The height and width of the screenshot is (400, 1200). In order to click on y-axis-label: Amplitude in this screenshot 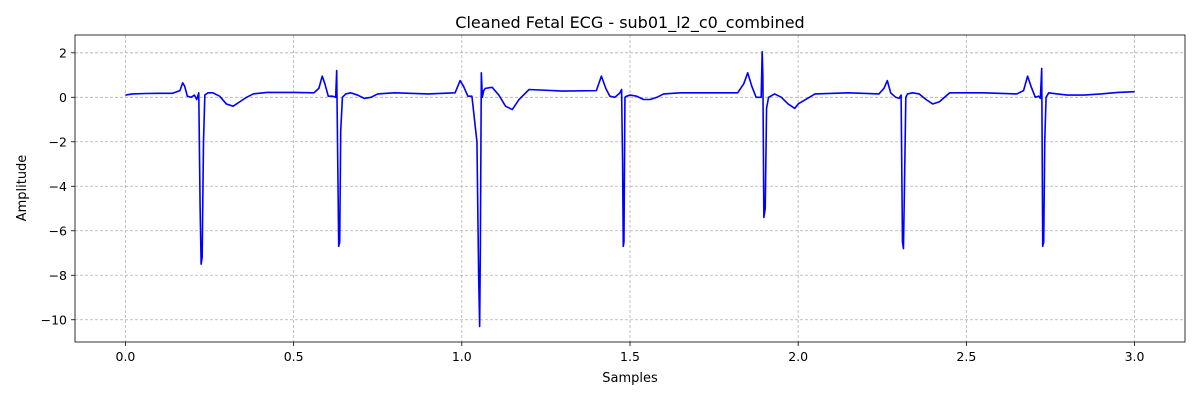, I will do `click(22, 188)`.